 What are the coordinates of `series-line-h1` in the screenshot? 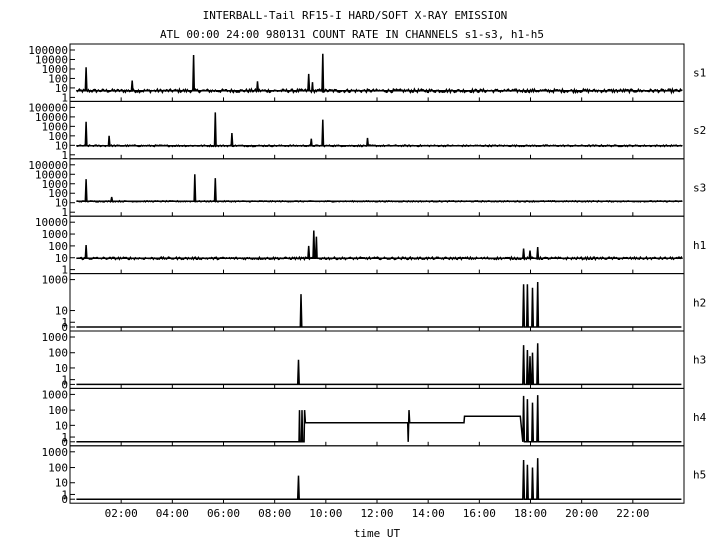 It's located at (379, 245).